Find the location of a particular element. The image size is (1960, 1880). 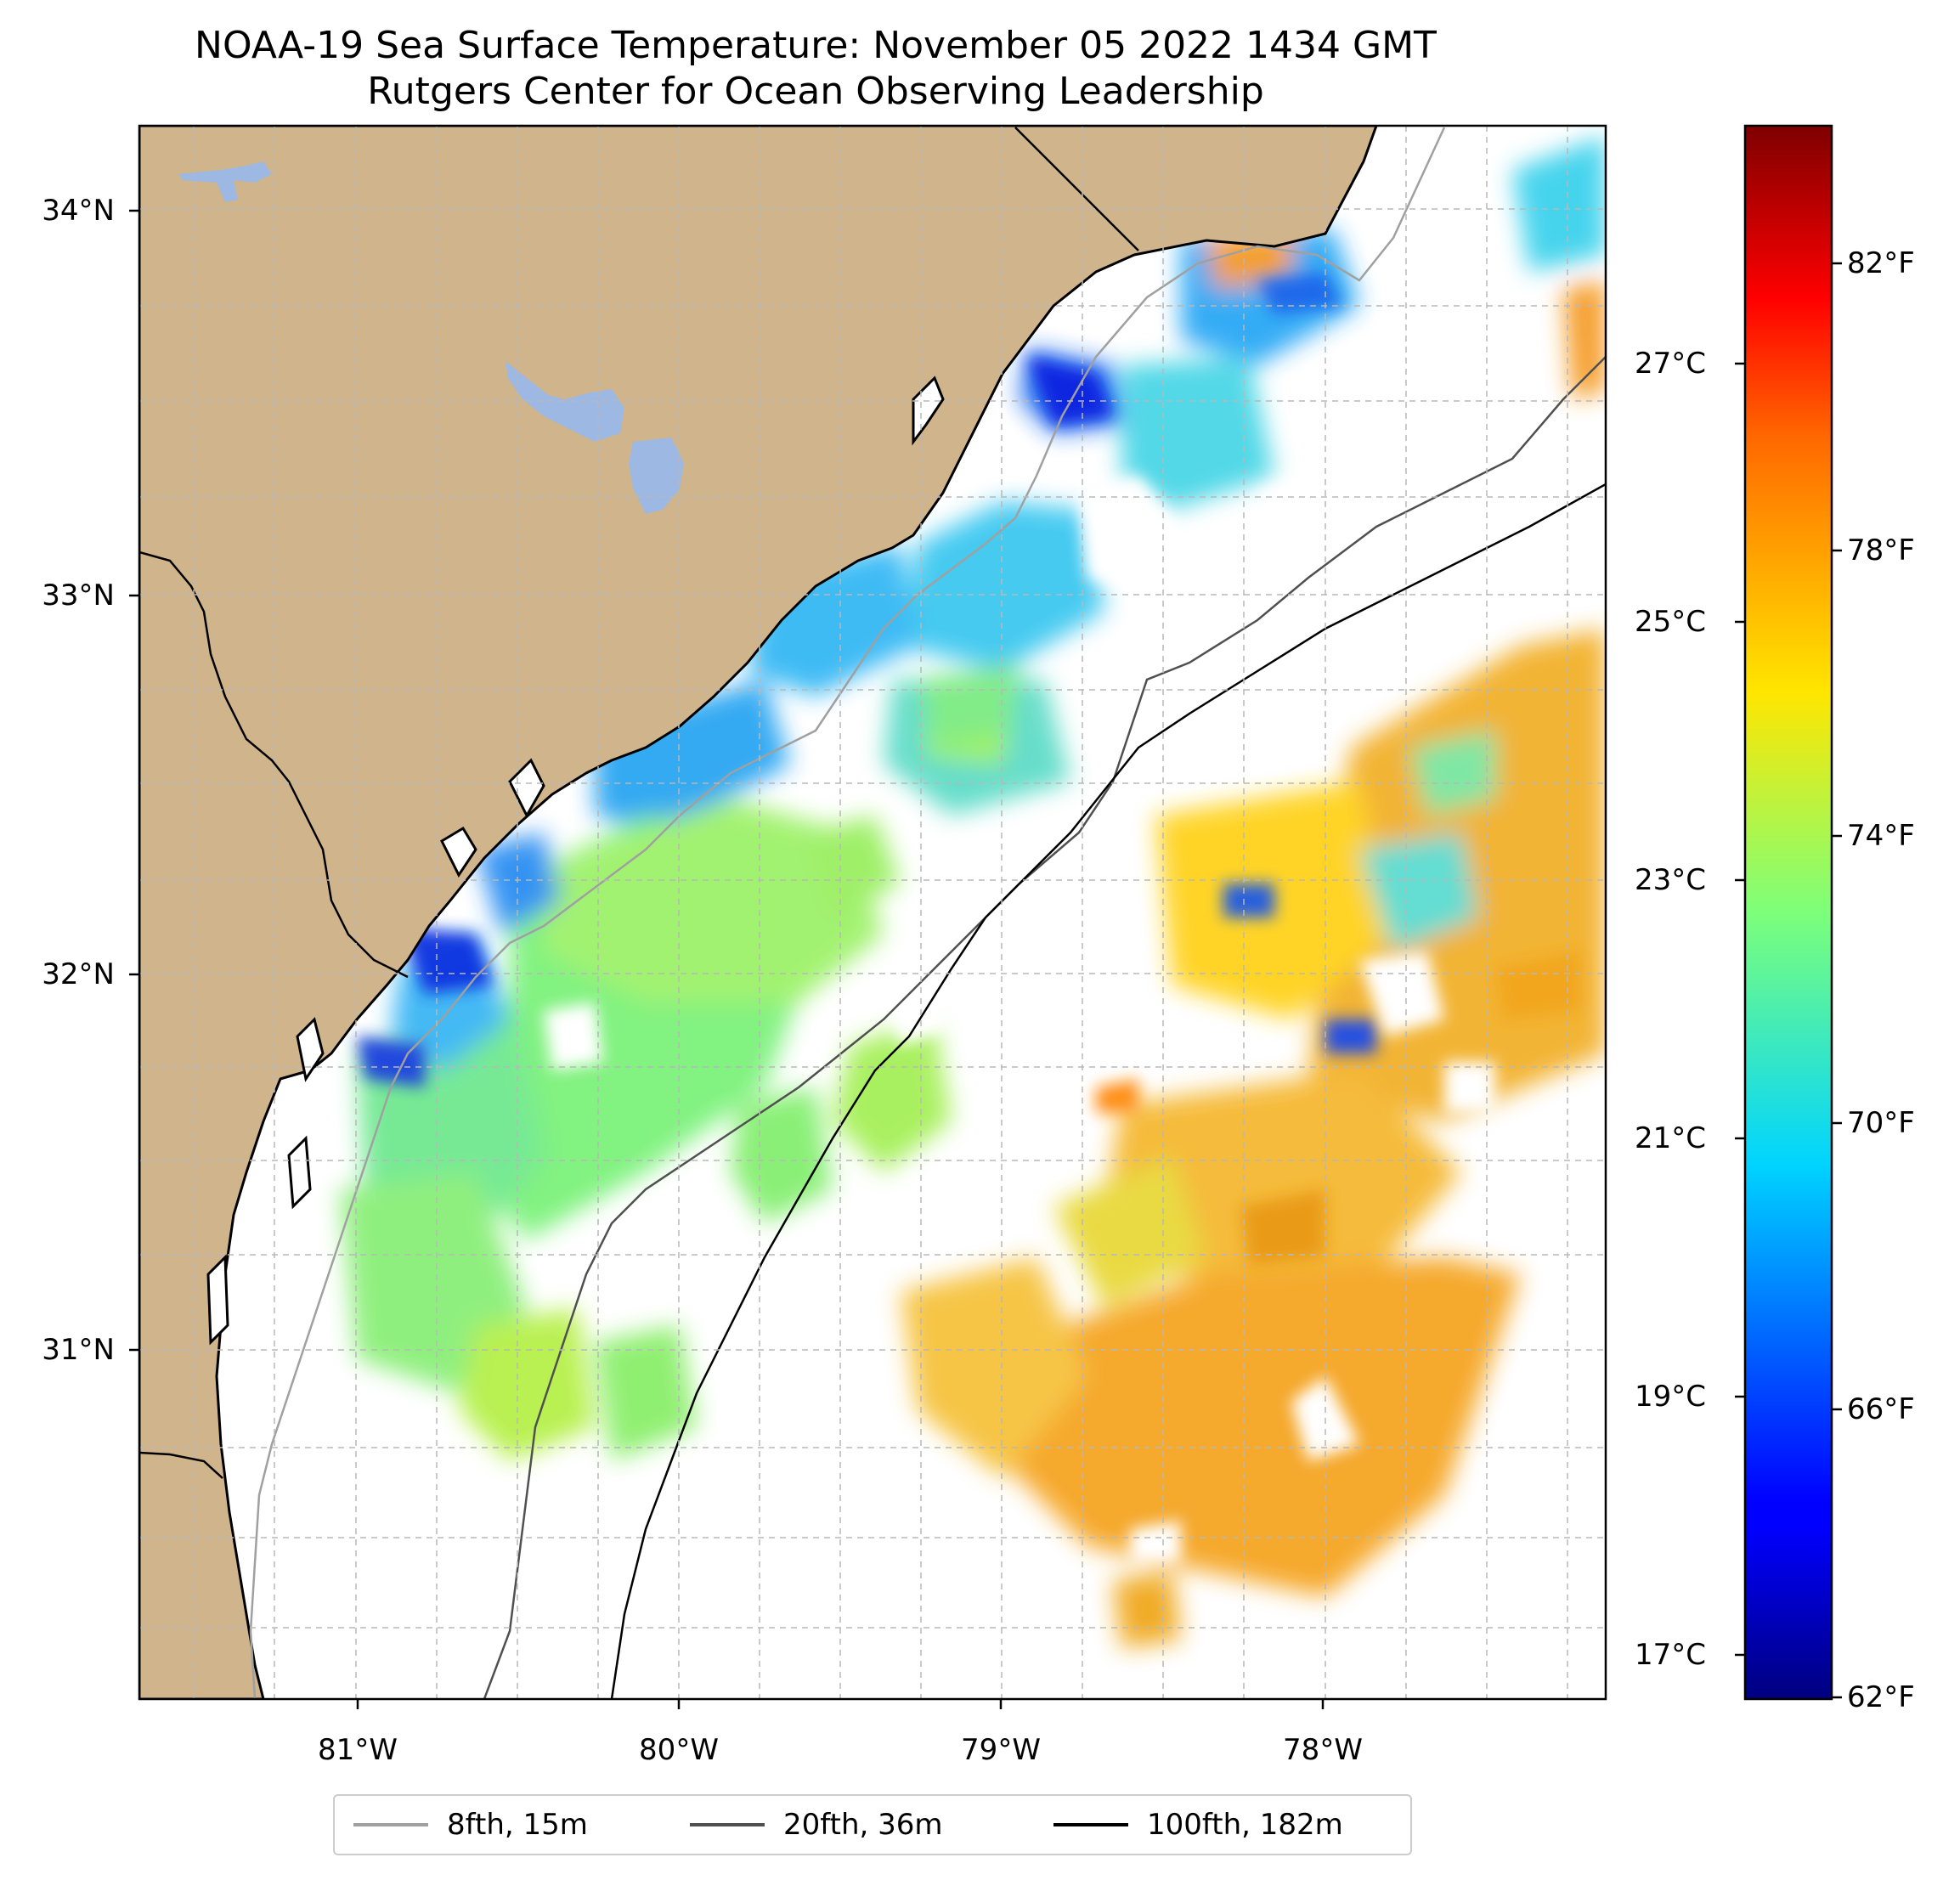

colorbar-c-label: 23°C is located at coordinates (1671, 880).